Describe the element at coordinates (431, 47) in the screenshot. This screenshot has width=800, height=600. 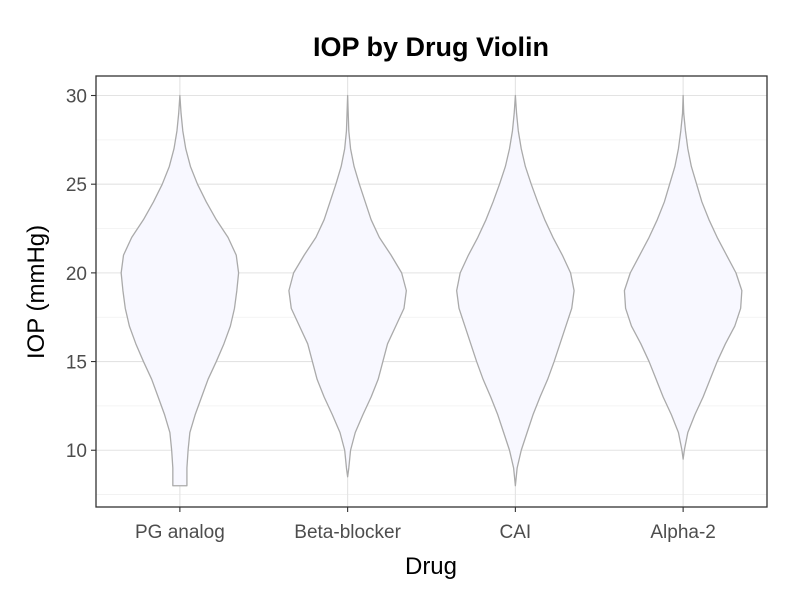
I see `chart-title: IOP by Drug Violin` at that location.